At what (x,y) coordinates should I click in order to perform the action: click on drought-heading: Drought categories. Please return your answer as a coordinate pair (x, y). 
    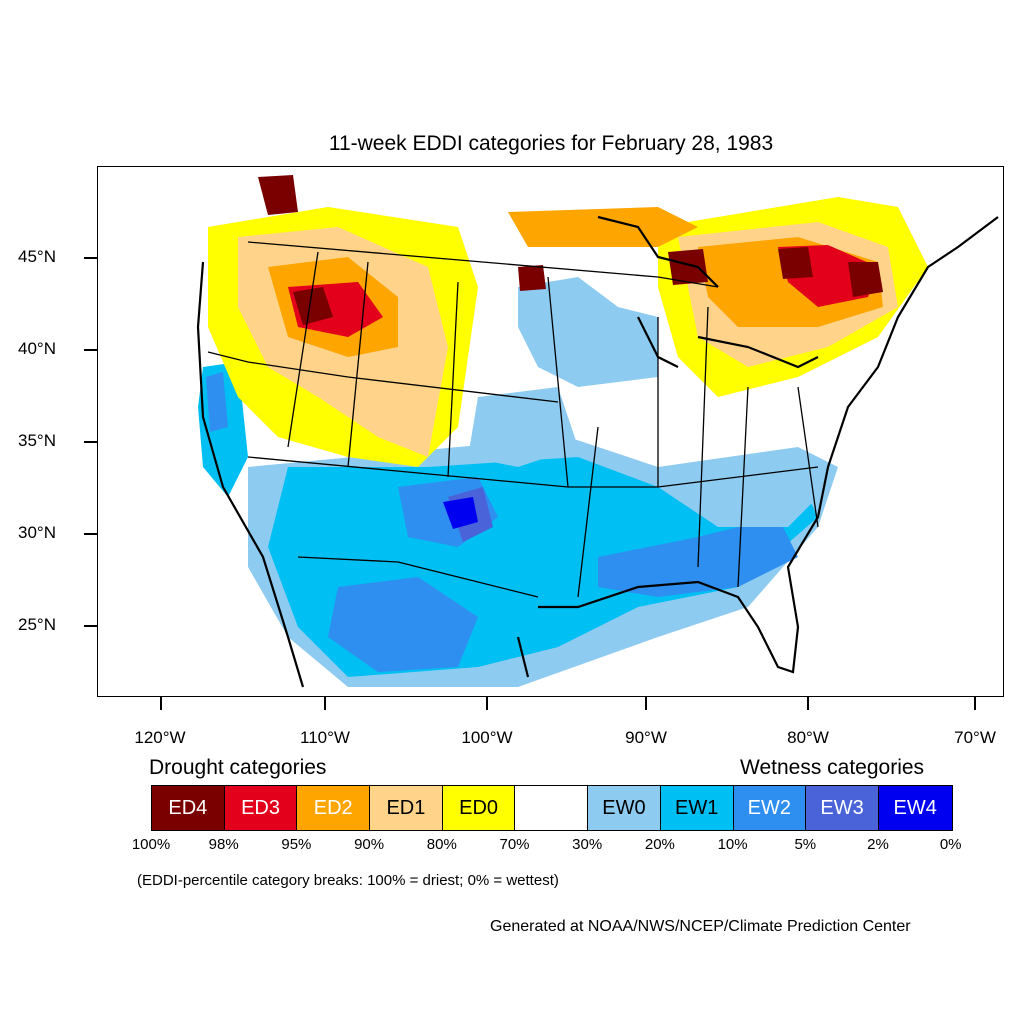
    Looking at the image, I should click on (238, 767).